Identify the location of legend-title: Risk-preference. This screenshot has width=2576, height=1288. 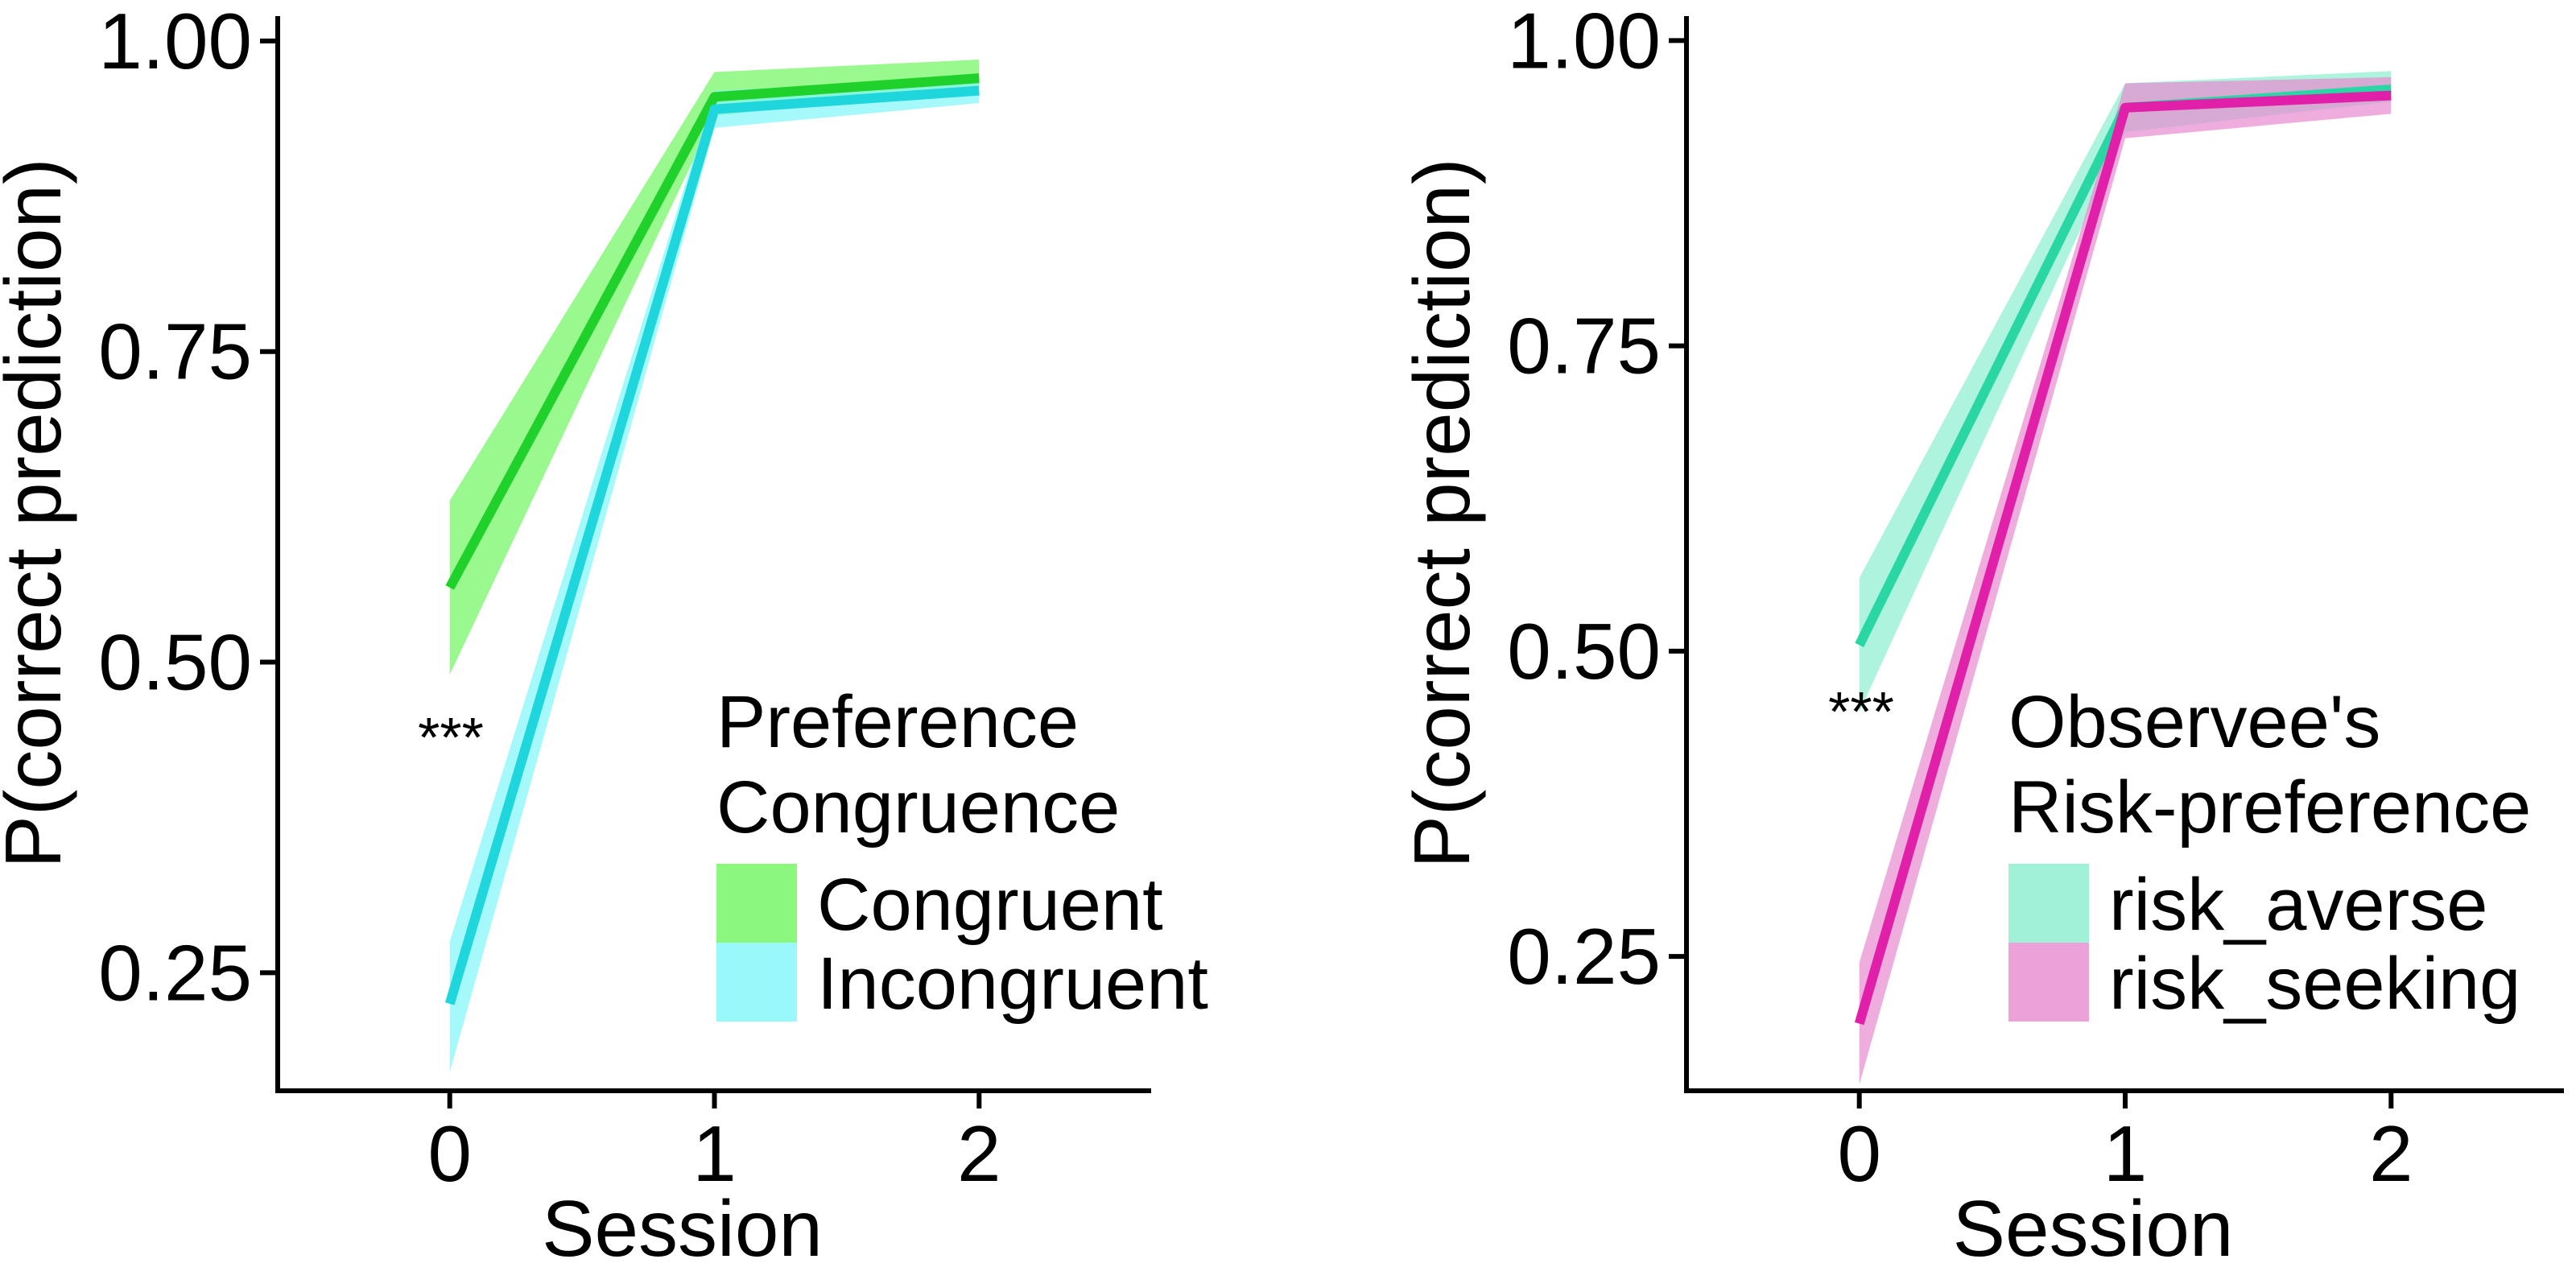
(2269, 807).